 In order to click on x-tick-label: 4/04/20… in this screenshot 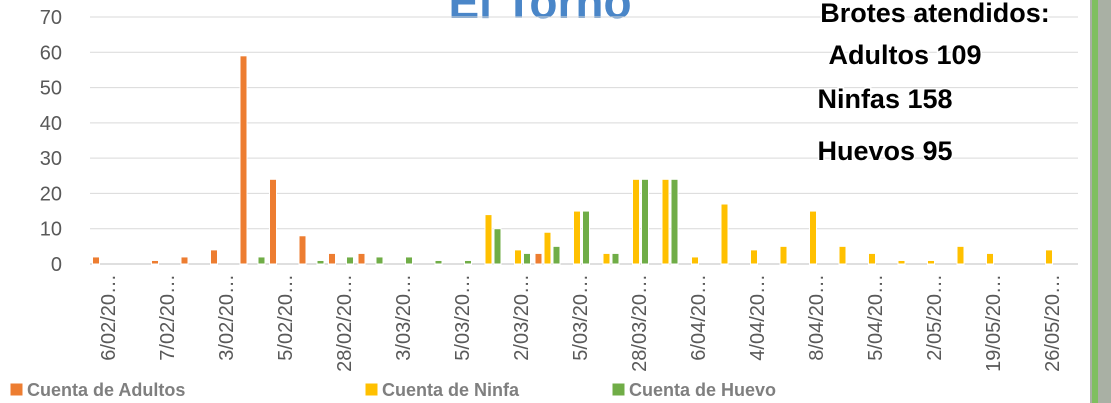, I will do `click(758, 317)`.